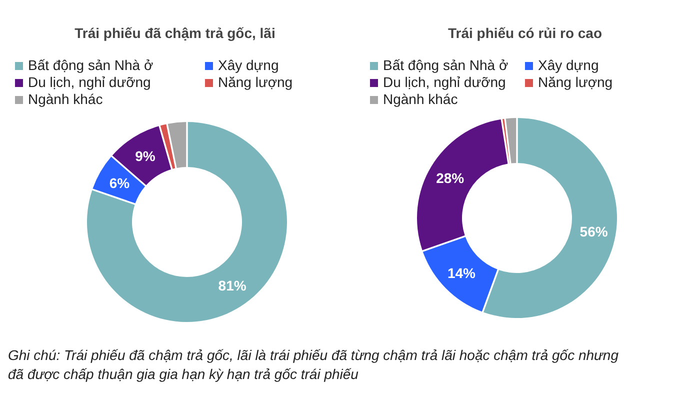 The height and width of the screenshot is (414, 700). Describe the element at coordinates (145, 156) in the screenshot. I see `data-label: 9%` at that location.